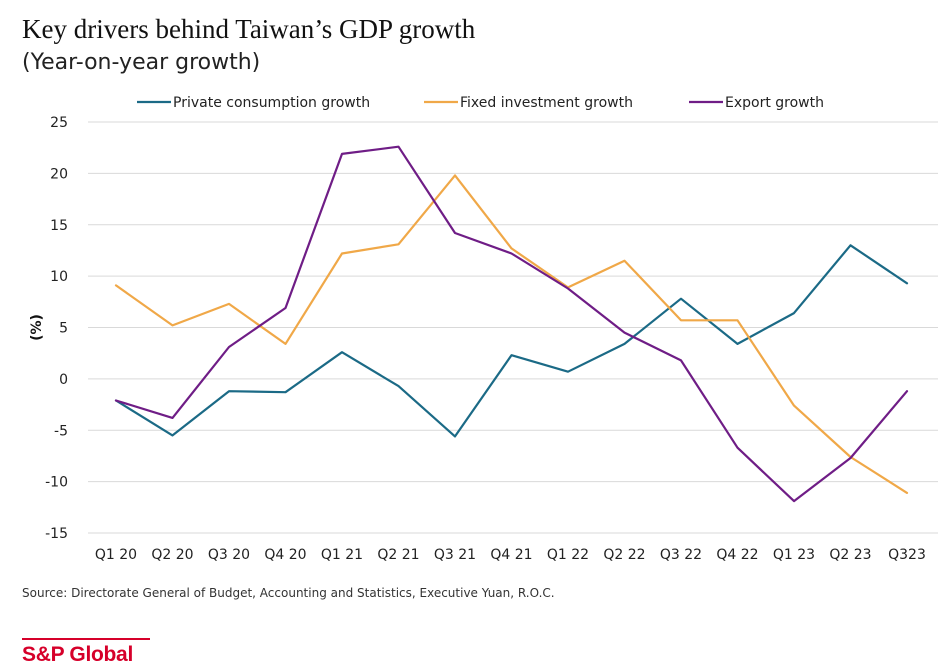  I want to click on y-tick-label: 0, so click(63, 380).